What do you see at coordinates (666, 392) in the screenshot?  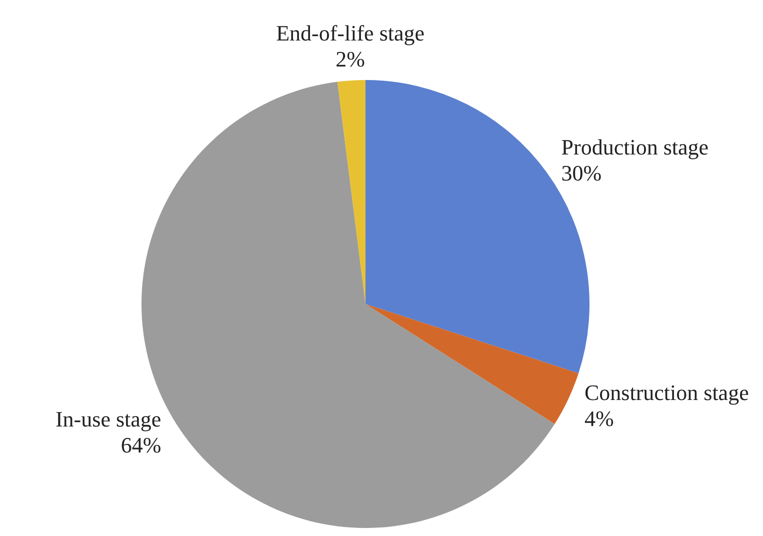 I see `slice-label: Construction stage` at bounding box center [666, 392].